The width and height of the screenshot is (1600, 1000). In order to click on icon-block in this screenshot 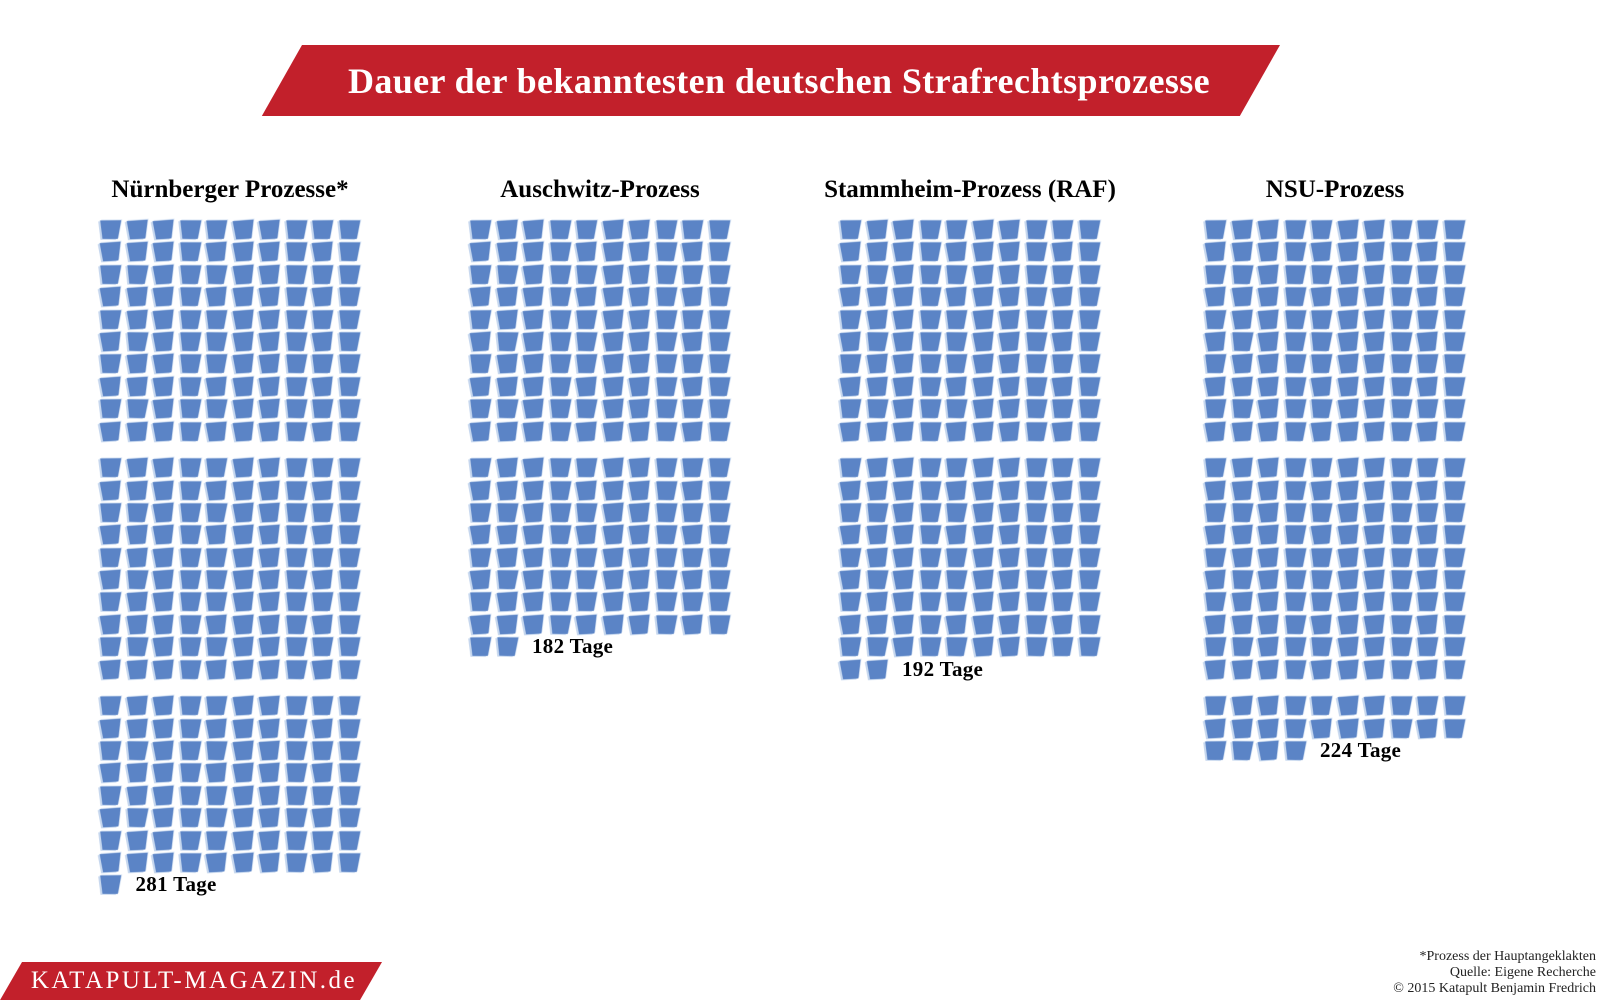, I will do `click(970, 330)`.